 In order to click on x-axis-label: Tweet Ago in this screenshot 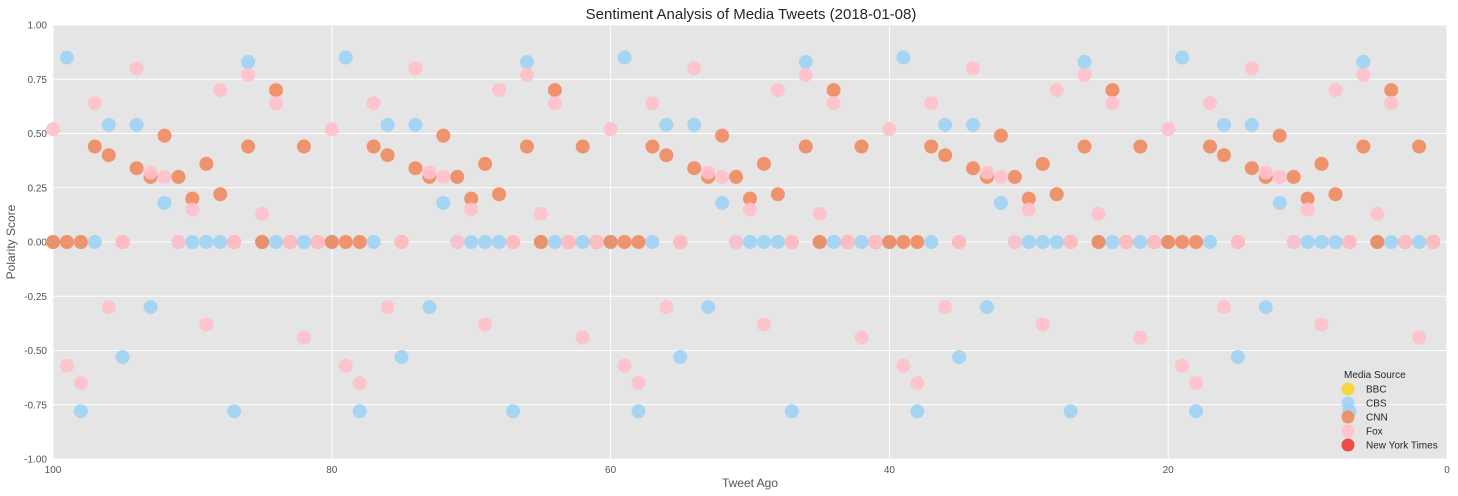, I will do `click(750, 483)`.